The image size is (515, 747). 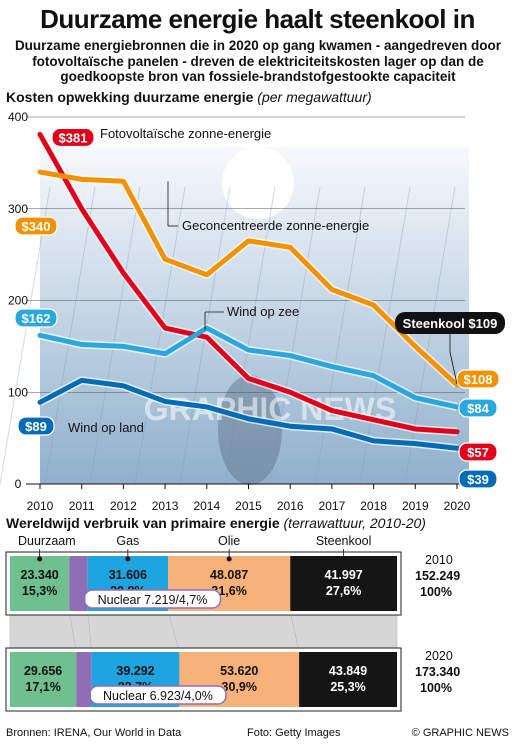 I want to click on offshore-end-label: $84, so click(x=478, y=408).